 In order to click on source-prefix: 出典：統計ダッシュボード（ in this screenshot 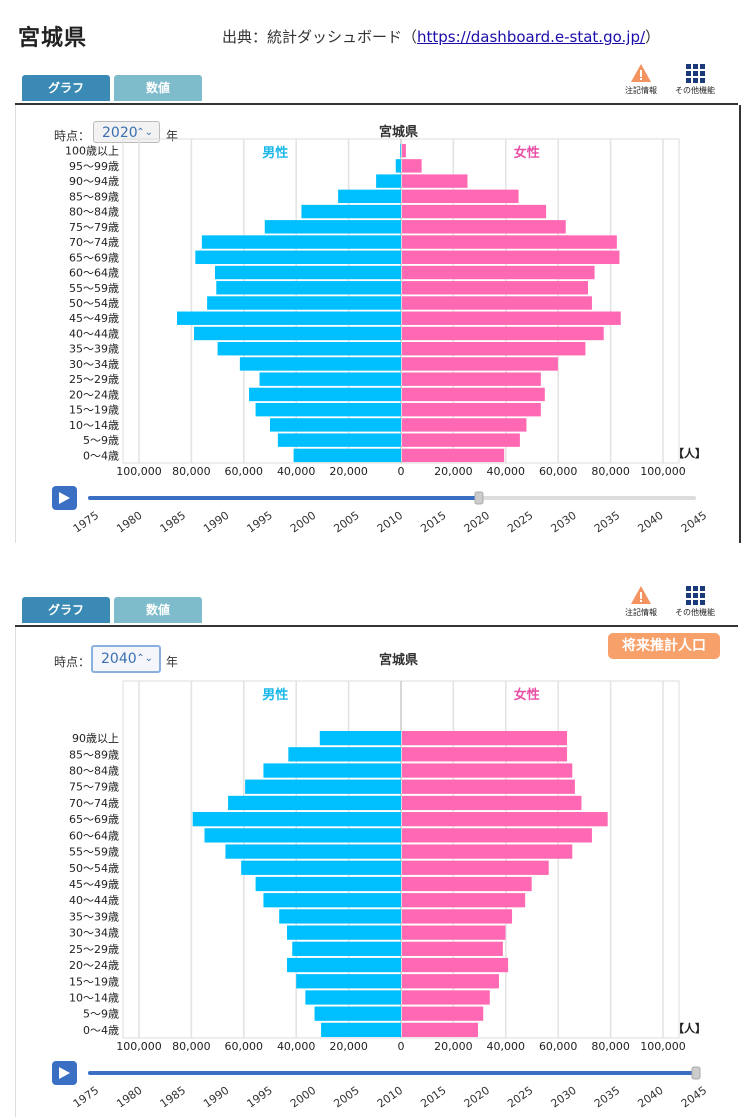, I will do `click(320, 37)`.